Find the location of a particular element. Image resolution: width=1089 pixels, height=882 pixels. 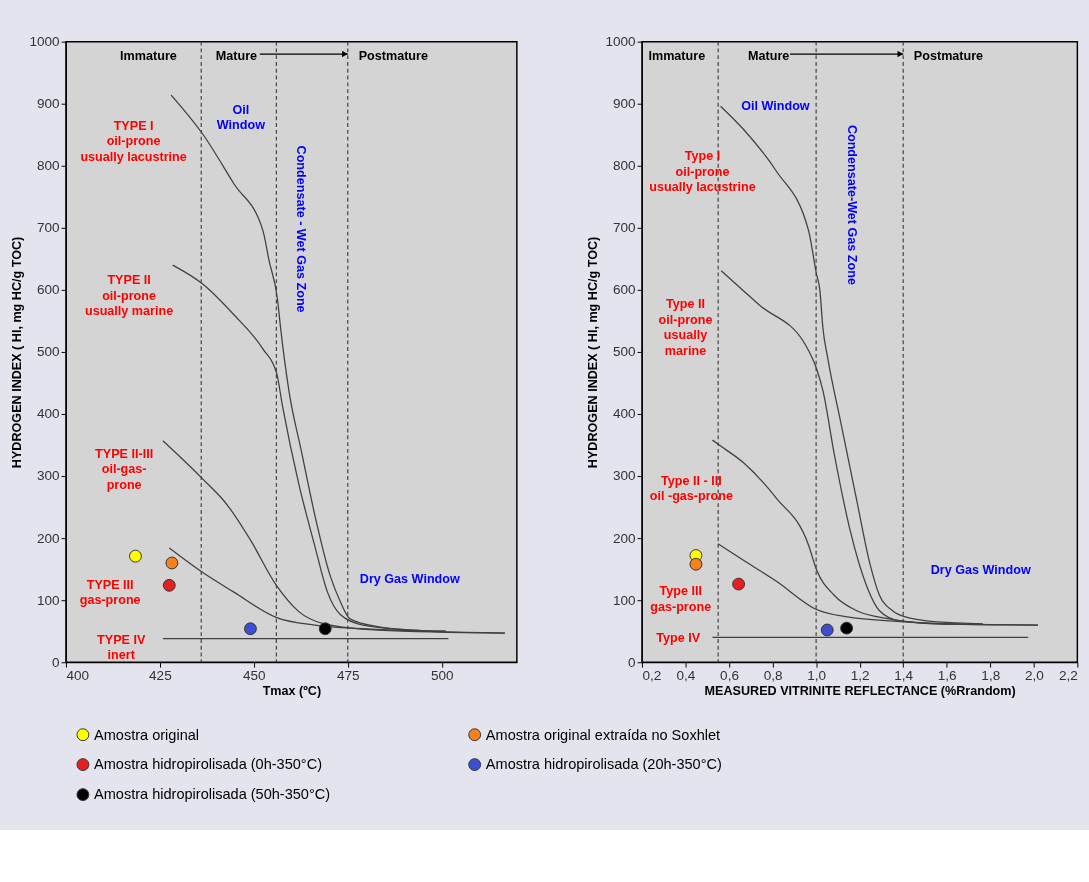

x-tick-label: 425 is located at coordinates (160, 676).